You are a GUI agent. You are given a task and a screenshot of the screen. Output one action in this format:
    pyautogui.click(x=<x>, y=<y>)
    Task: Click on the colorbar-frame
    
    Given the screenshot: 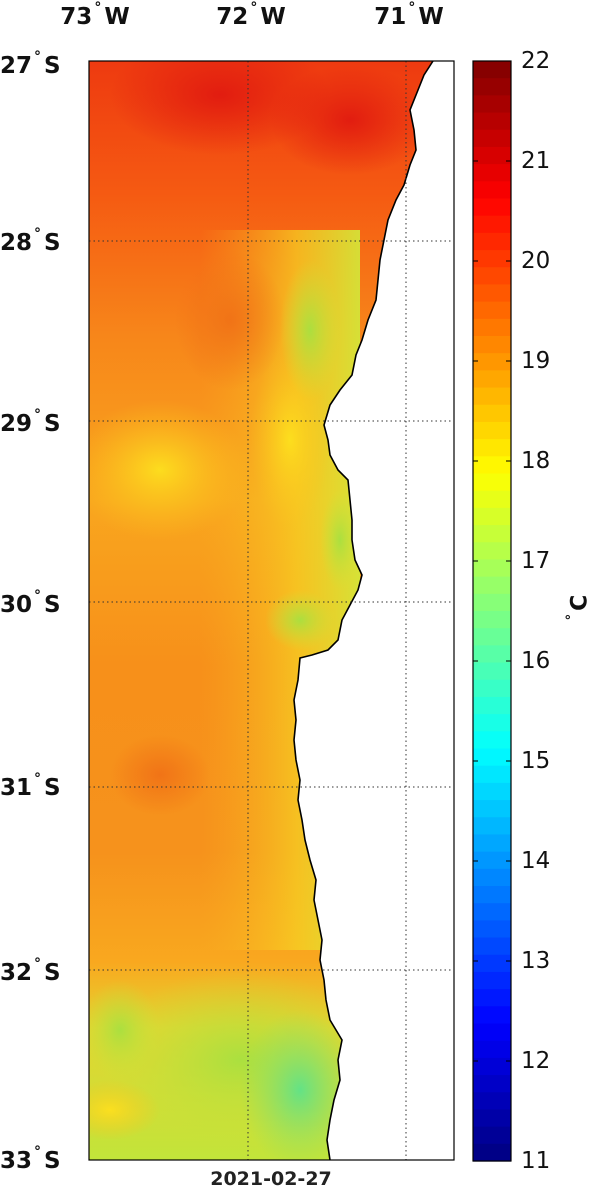 What is the action you would take?
    pyautogui.click(x=492, y=611)
    